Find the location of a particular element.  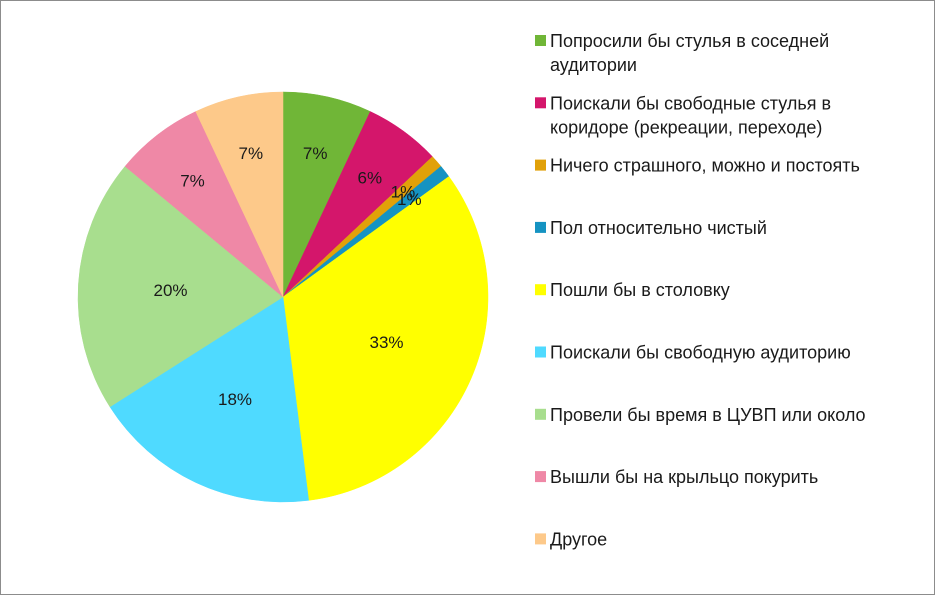

legend-label: Пол относительно чистый is located at coordinates (658, 228).